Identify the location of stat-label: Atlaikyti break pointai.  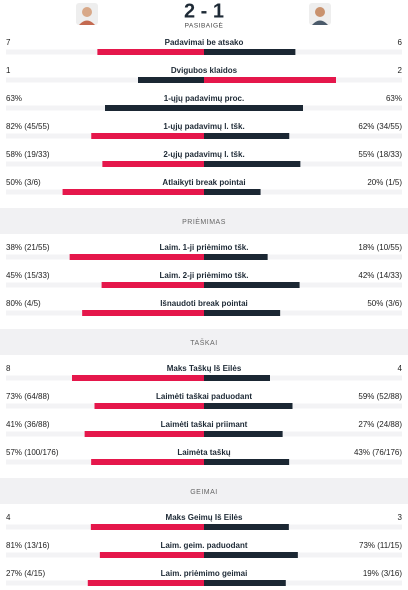
(203, 182).